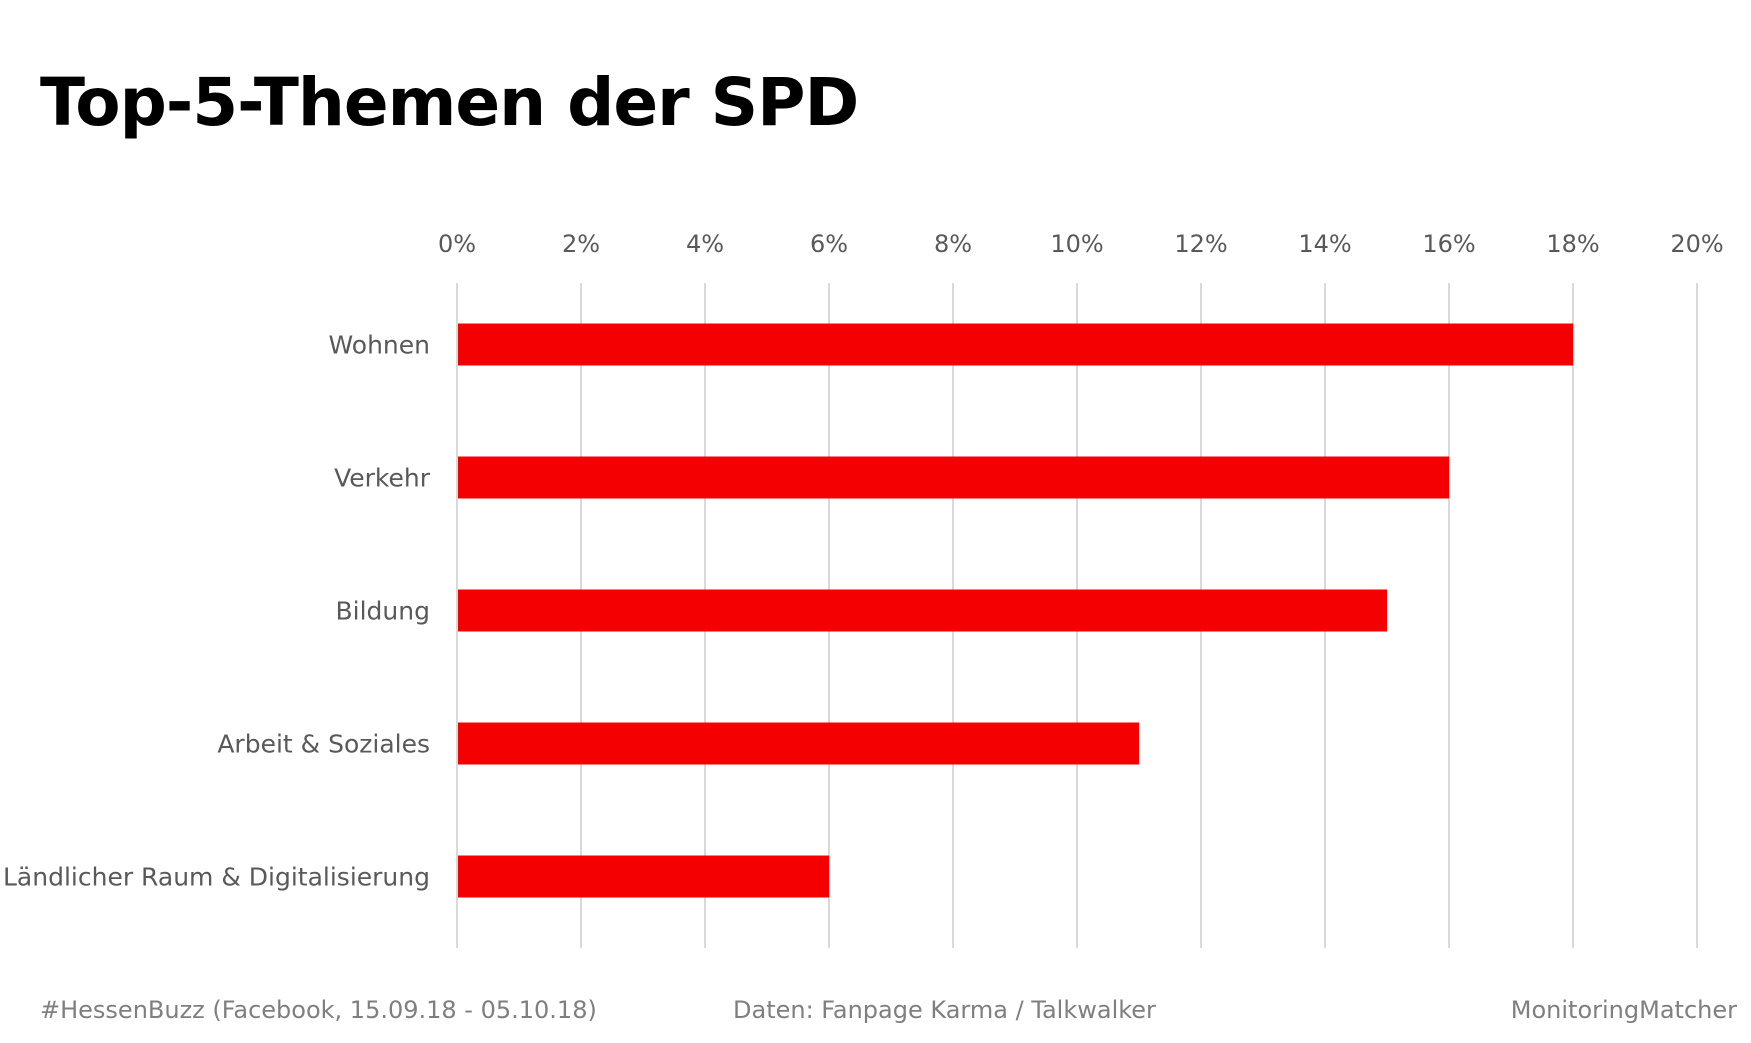 This screenshot has width=1751, height=1043. I want to click on x-tick-label: 16%, so click(1448, 244).